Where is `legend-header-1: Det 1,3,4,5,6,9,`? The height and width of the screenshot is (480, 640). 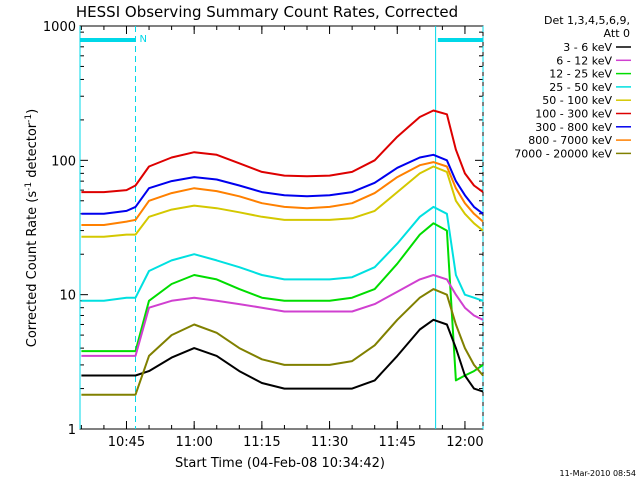 legend-header-1: Det 1,3,4,5,6,9, is located at coordinates (587, 20).